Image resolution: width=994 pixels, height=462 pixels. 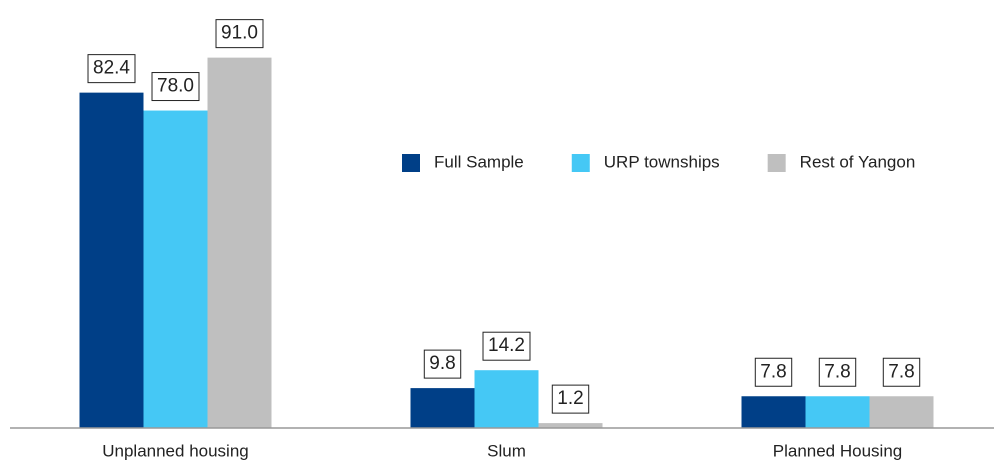 I want to click on value-label: 14.2, so click(x=506, y=345).